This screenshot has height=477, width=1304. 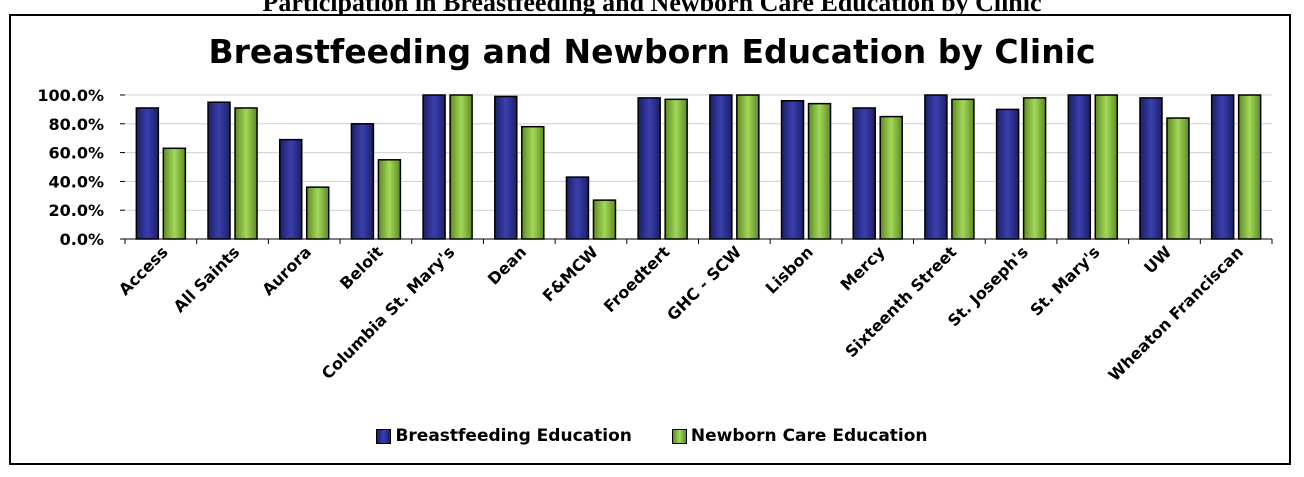 What do you see at coordinates (384, 436) in the screenshot?
I see `legend-swatch-breastfeeding` at bounding box center [384, 436].